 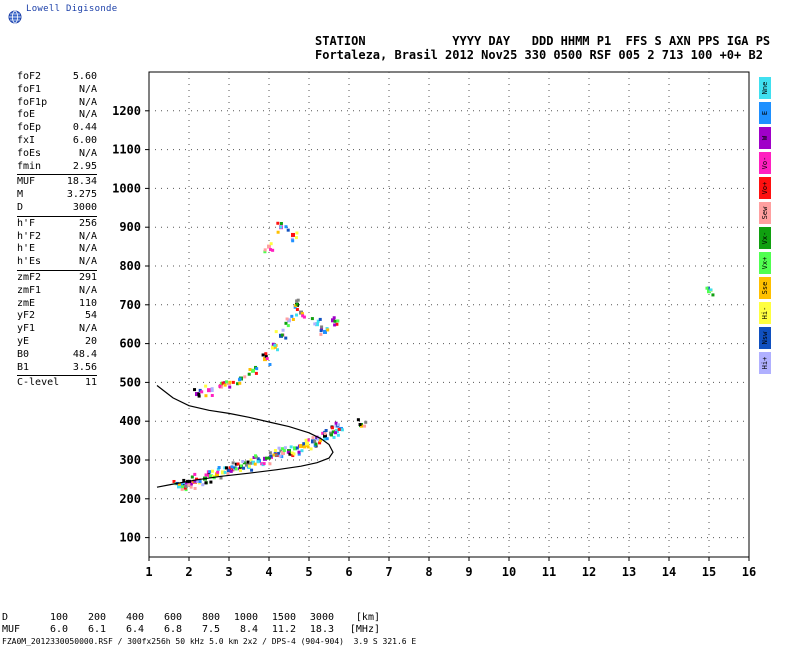 What do you see at coordinates (765, 238) in the screenshot?
I see `mode-label: Vx-` at bounding box center [765, 238].